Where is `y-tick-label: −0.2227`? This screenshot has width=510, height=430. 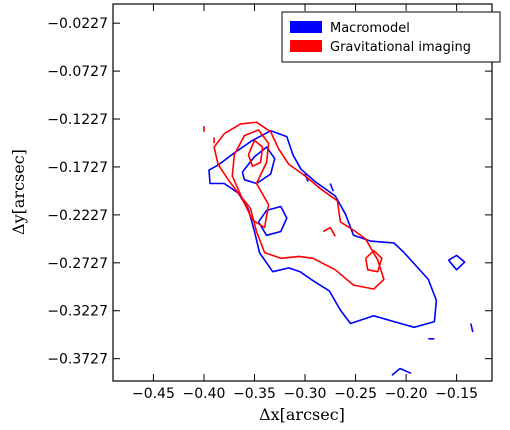
y-tick-label: −0.2227 is located at coordinates (77, 216).